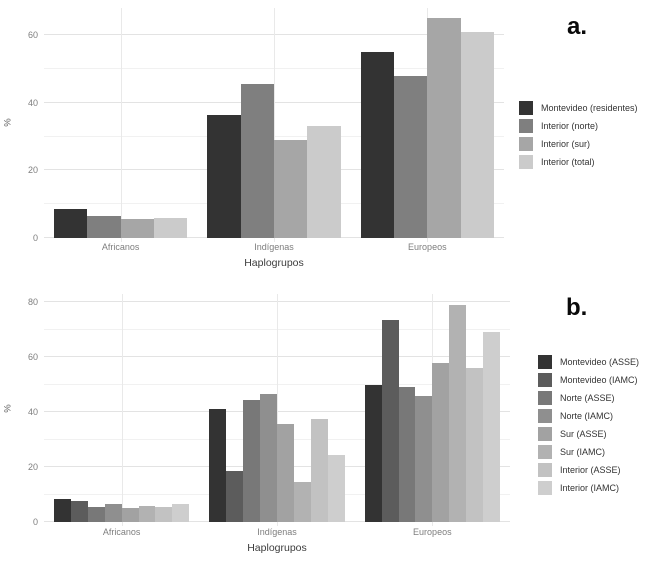 The image size is (650, 576). I want to click on legend-item-label: Interior (ASSE), so click(590, 470).